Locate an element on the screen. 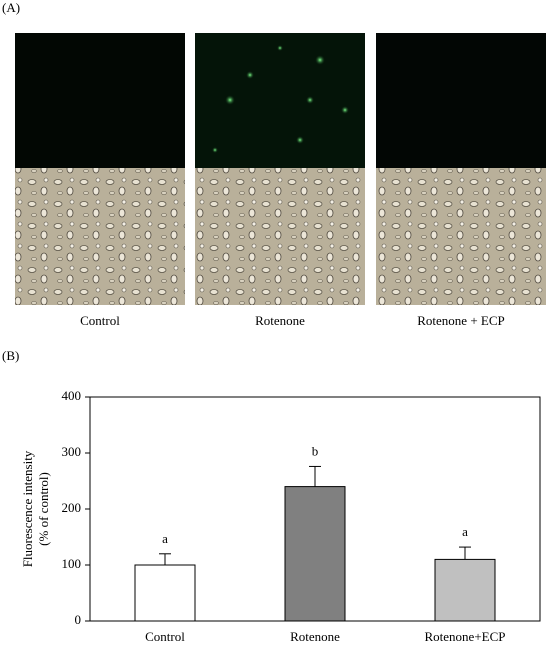 This screenshot has height=647, width=550. image-rotenone is located at coordinates (280, 169).